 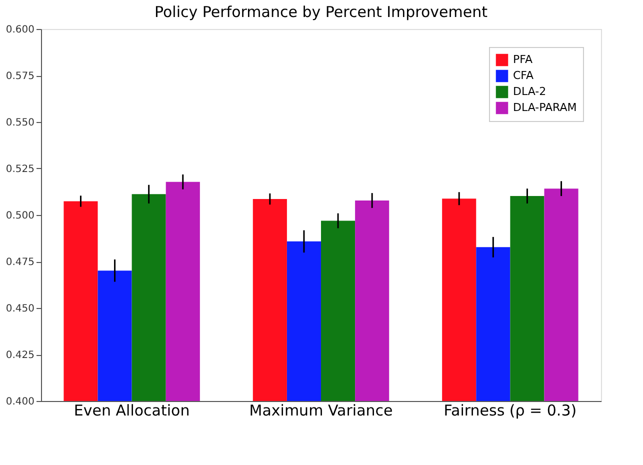 What do you see at coordinates (20, 123) in the screenshot?
I see `y-tick-label: 0.550` at bounding box center [20, 123].